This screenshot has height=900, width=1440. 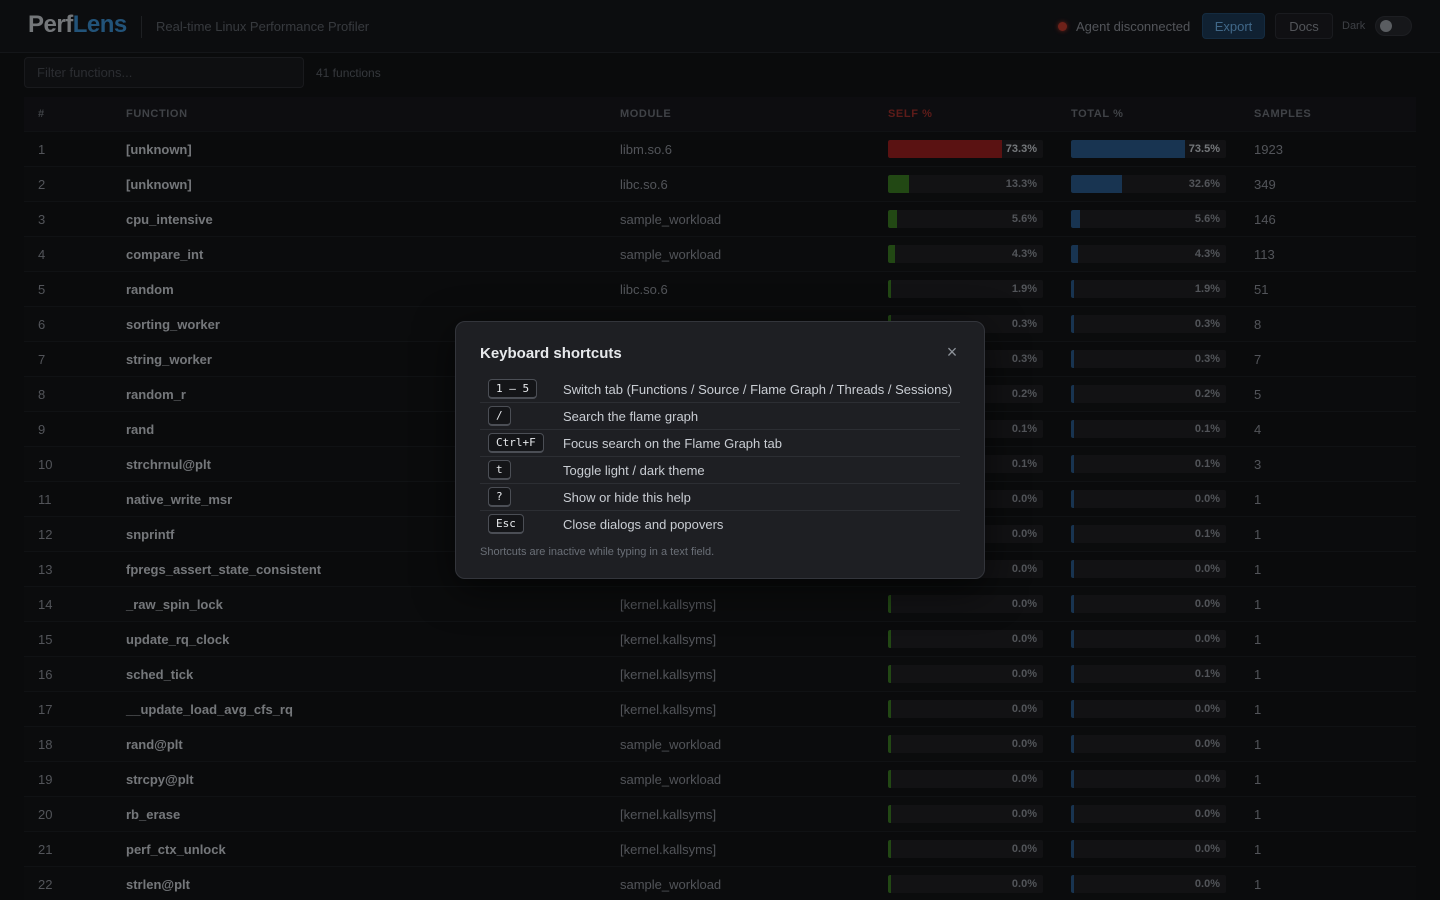 I want to click on function-name: sched_tick, so click(x=160, y=674).